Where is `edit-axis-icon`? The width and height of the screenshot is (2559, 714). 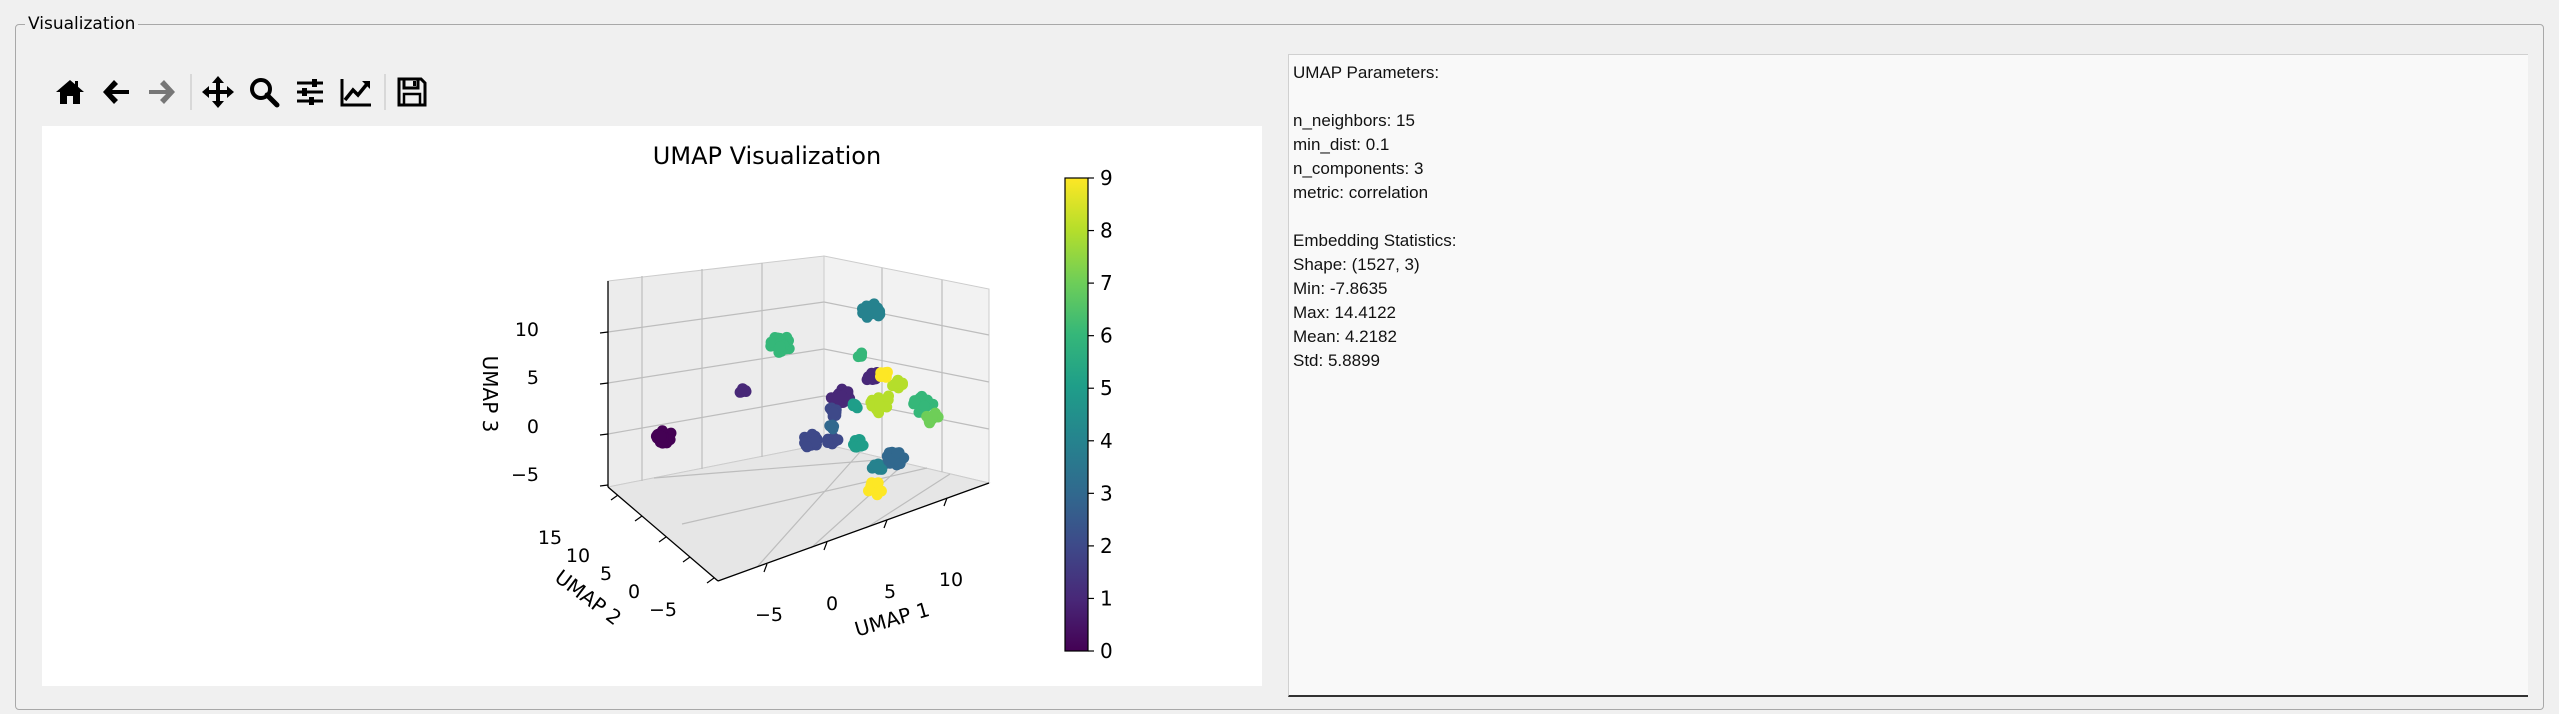 edit-axis-icon is located at coordinates (355, 93).